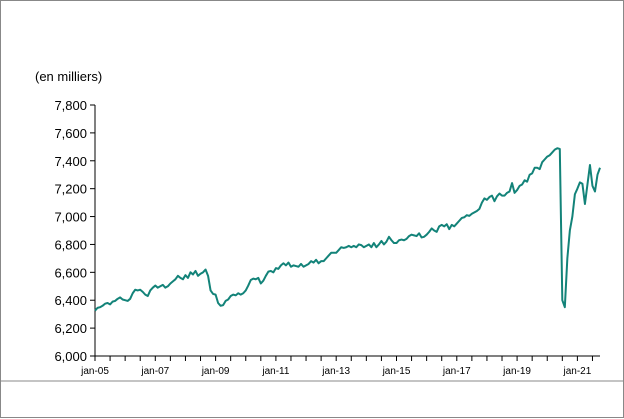 This screenshot has width=624, height=419. What do you see at coordinates (70, 300) in the screenshot?
I see `y-tick-label: 6,400` at bounding box center [70, 300].